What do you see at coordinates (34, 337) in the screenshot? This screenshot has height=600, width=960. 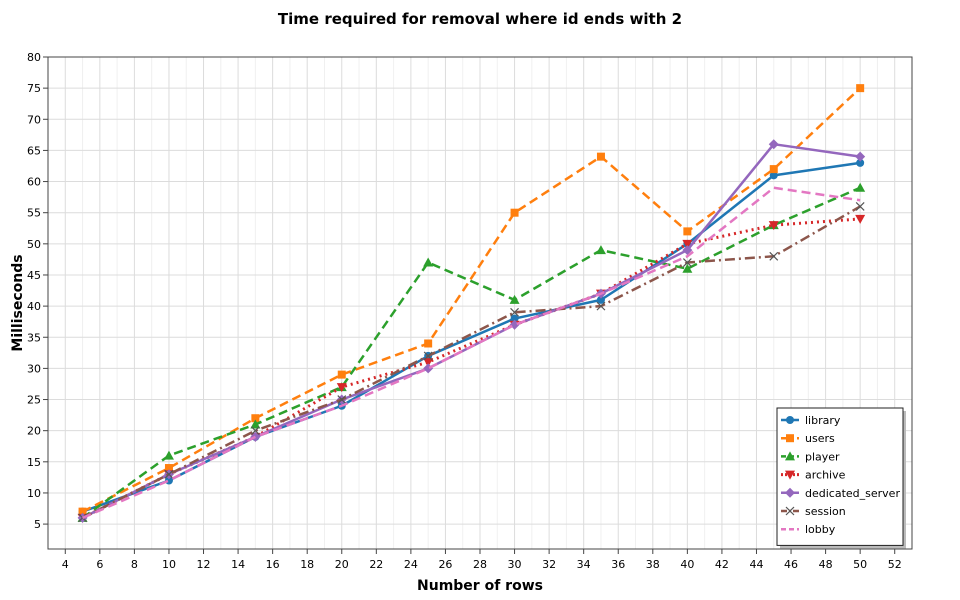 I see `y-tick-label: 35` at bounding box center [34, 337].